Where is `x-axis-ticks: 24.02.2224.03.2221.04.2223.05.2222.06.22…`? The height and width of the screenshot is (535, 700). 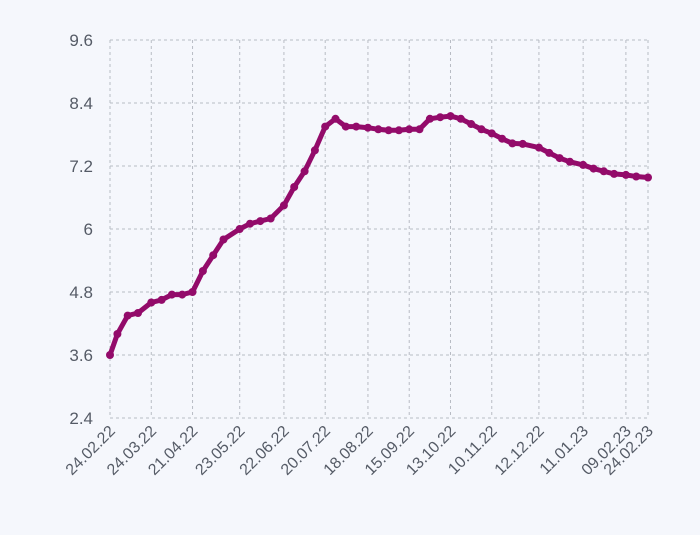
x-axis-ticks: 24.02.2224.03.2221.04.2223.05.2222.06.22… is located at coordinates (360, 451).